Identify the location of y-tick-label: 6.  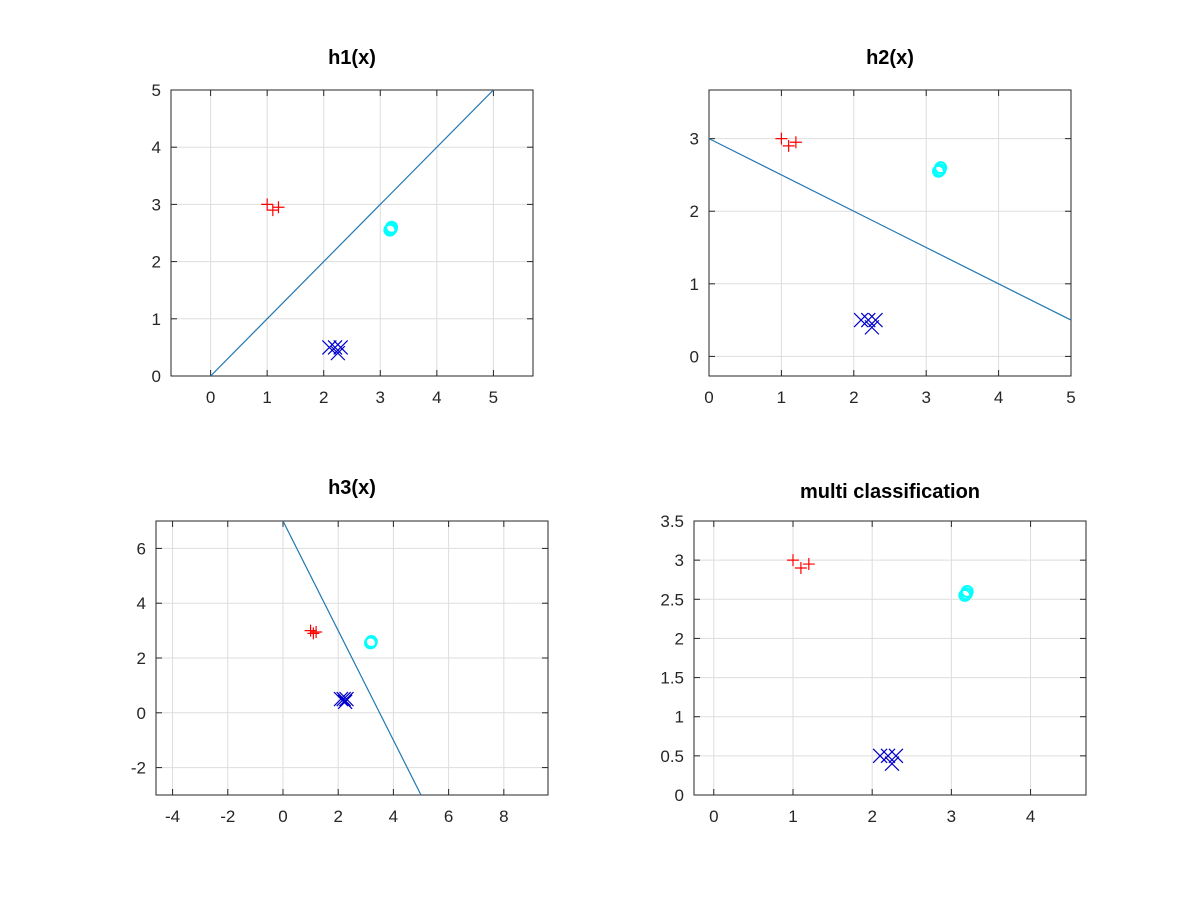
(141, 548).